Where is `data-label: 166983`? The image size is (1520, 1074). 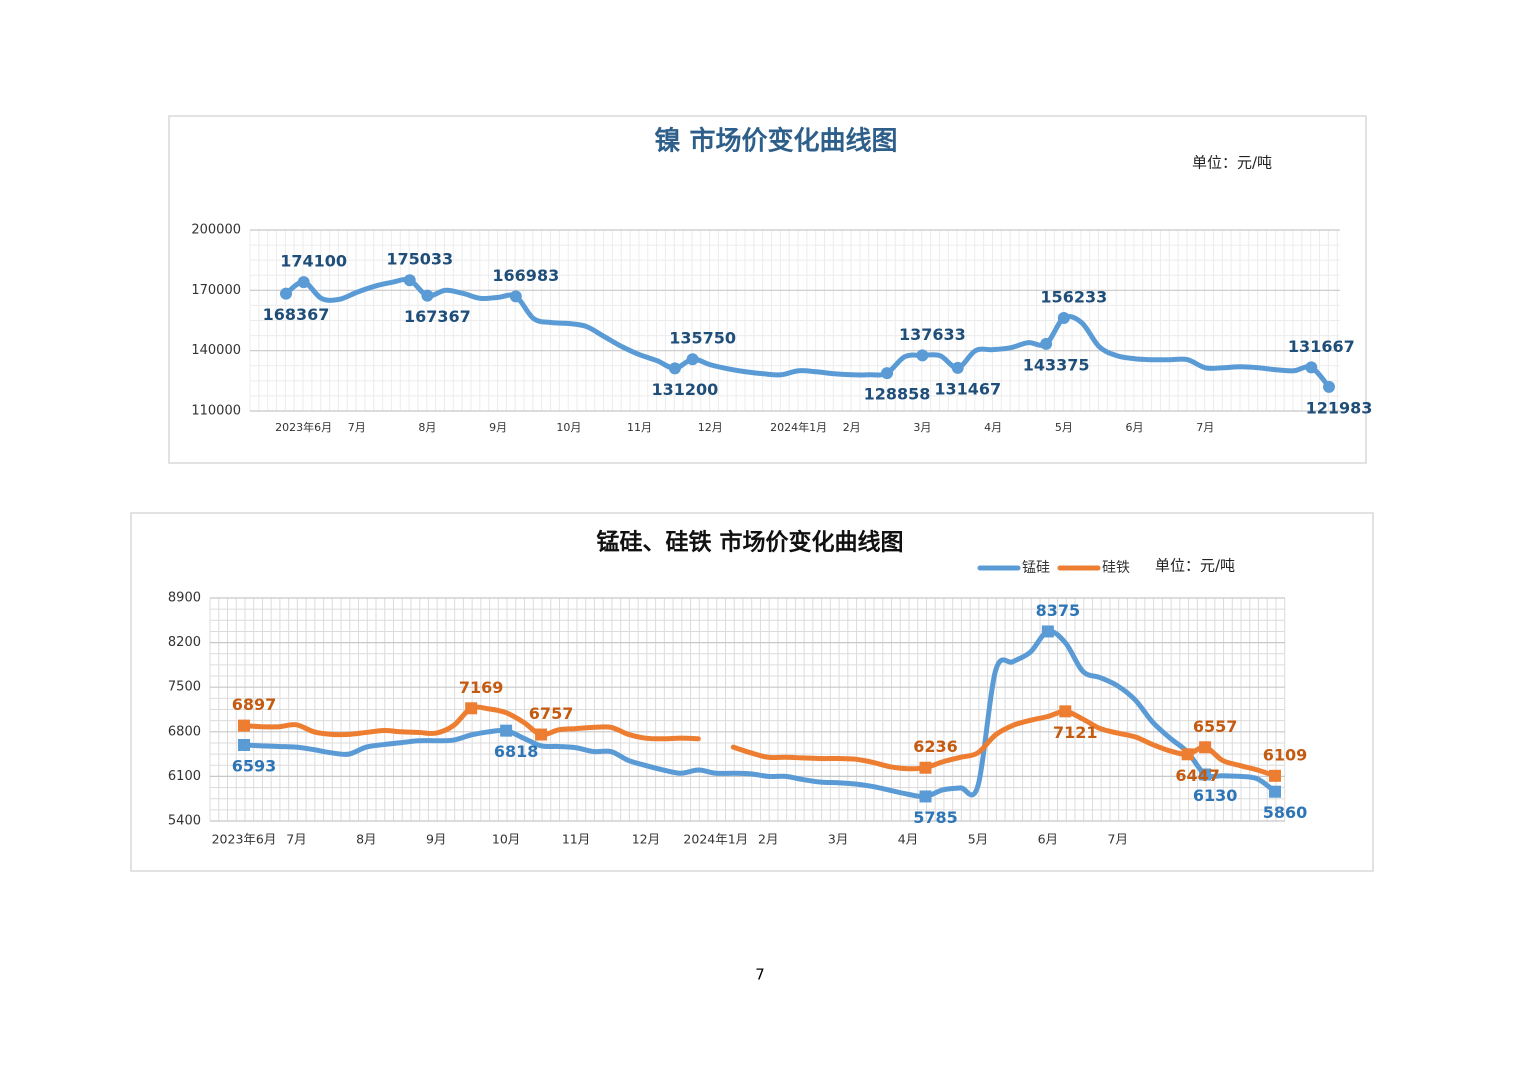 data-label: 166983 is located at coordinates (525, 275).